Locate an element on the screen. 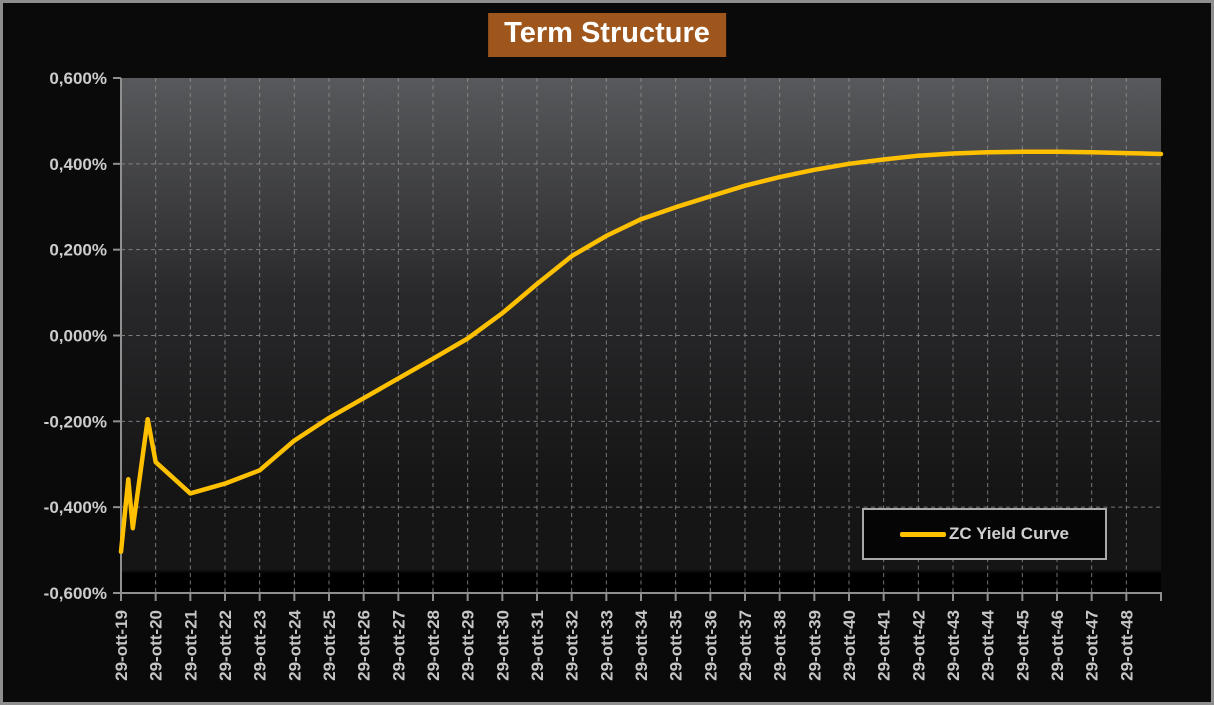 The image size is (1214, 705). x-tick-label: 29-ott-30 is located at coordinates (502, 645).